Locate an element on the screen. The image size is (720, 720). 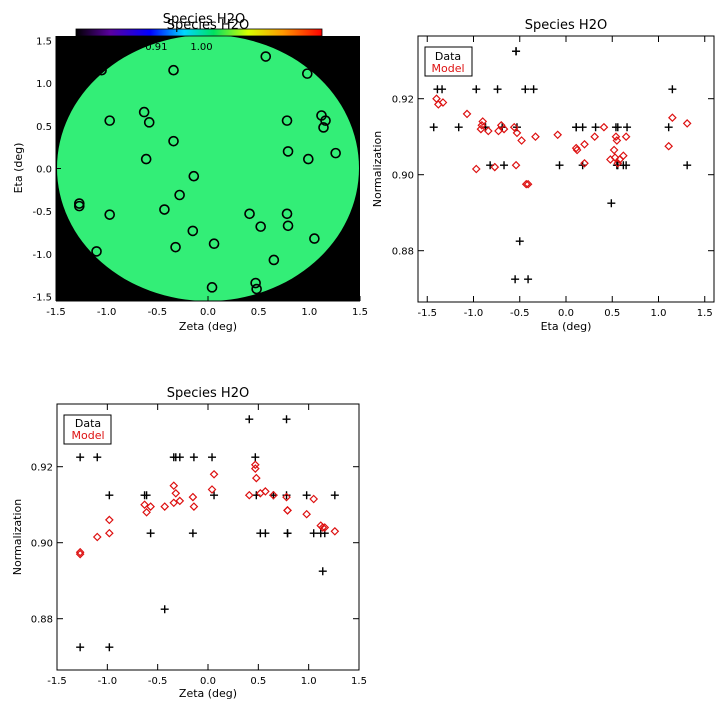
zeta-x-tick-label: 1.0 is located at coordinates (309, 681).